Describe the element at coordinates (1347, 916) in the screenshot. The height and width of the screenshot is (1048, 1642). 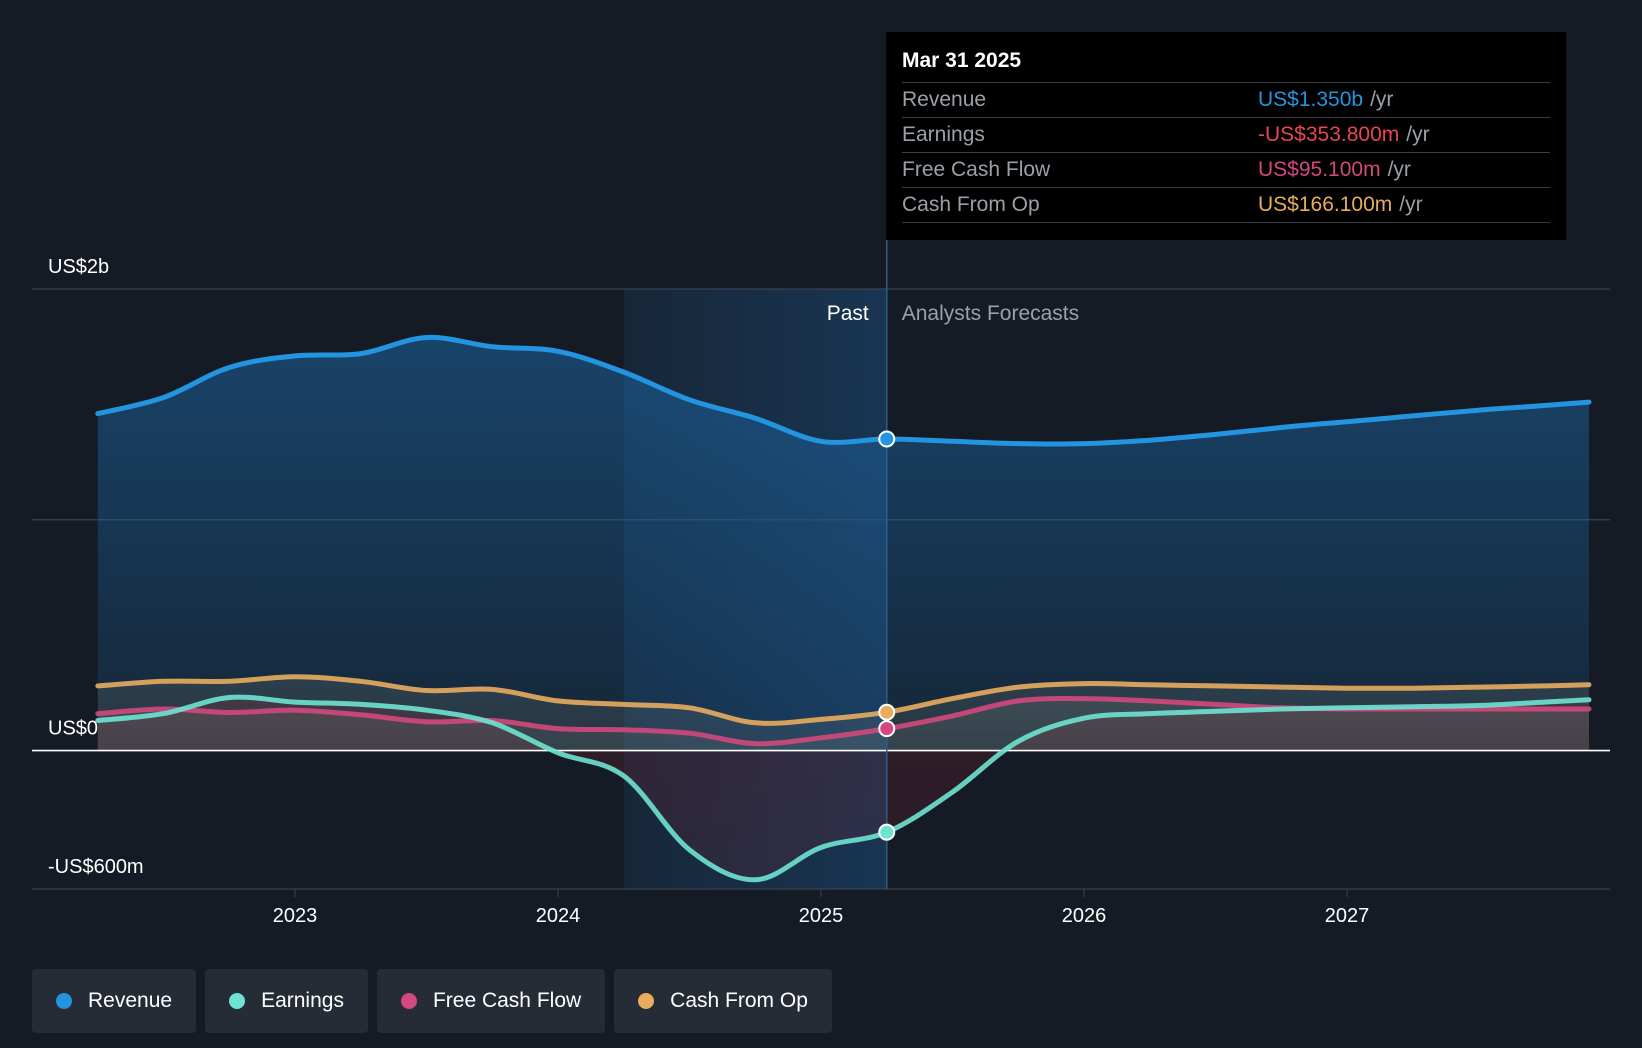
I see `x-tick-label: 2027` at that location.